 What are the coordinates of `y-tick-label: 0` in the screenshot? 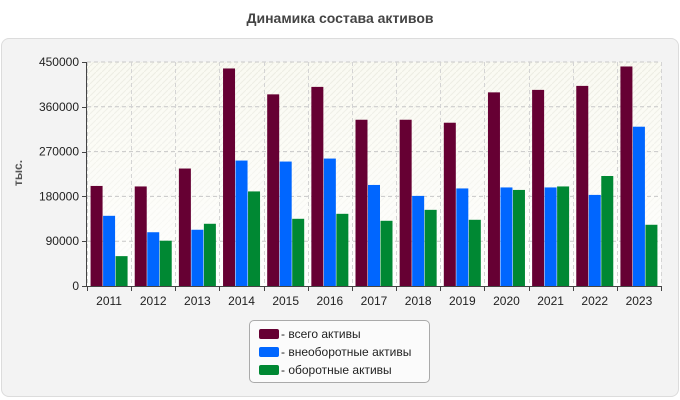 It's located at (75, 286).